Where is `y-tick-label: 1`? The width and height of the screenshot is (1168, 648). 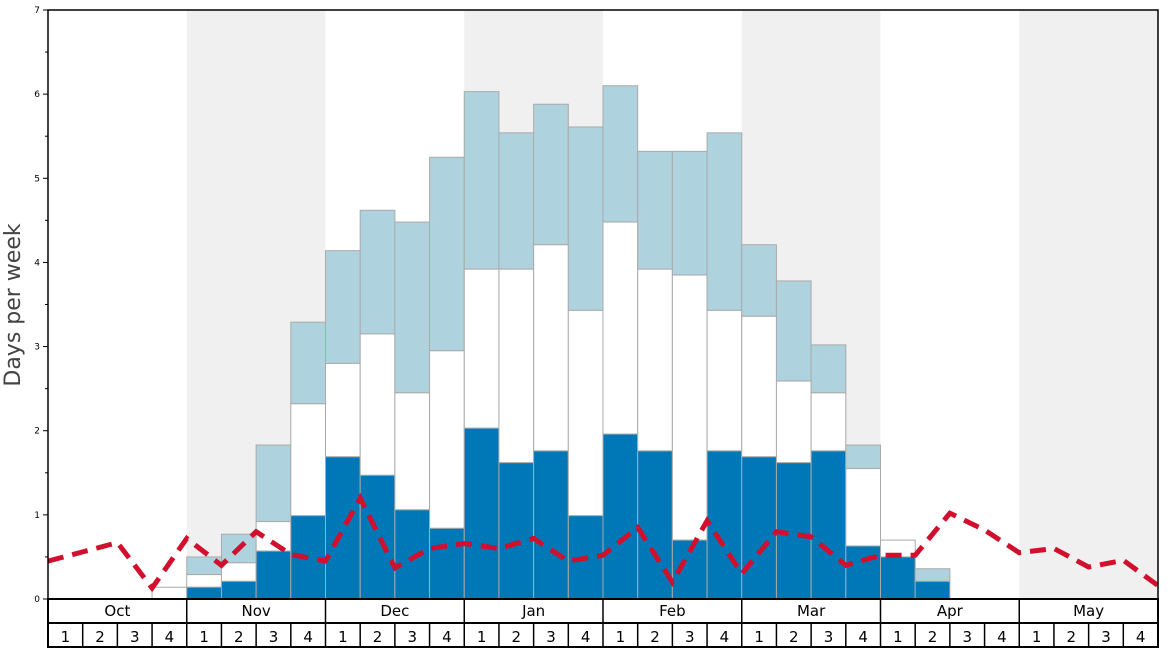 y-tick-label: 1 is located at coordinates (37, 516).